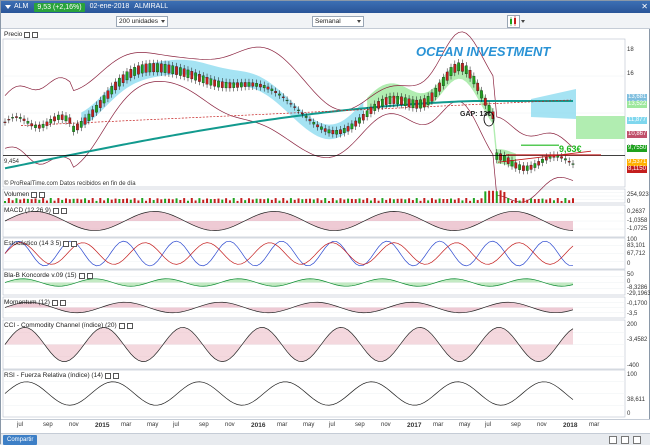 The width and height of the screenshot is (650, 445). Describe the element at coordinates (637, 148) in the screenshot. I see `price-tag: 9,7550` at that location.